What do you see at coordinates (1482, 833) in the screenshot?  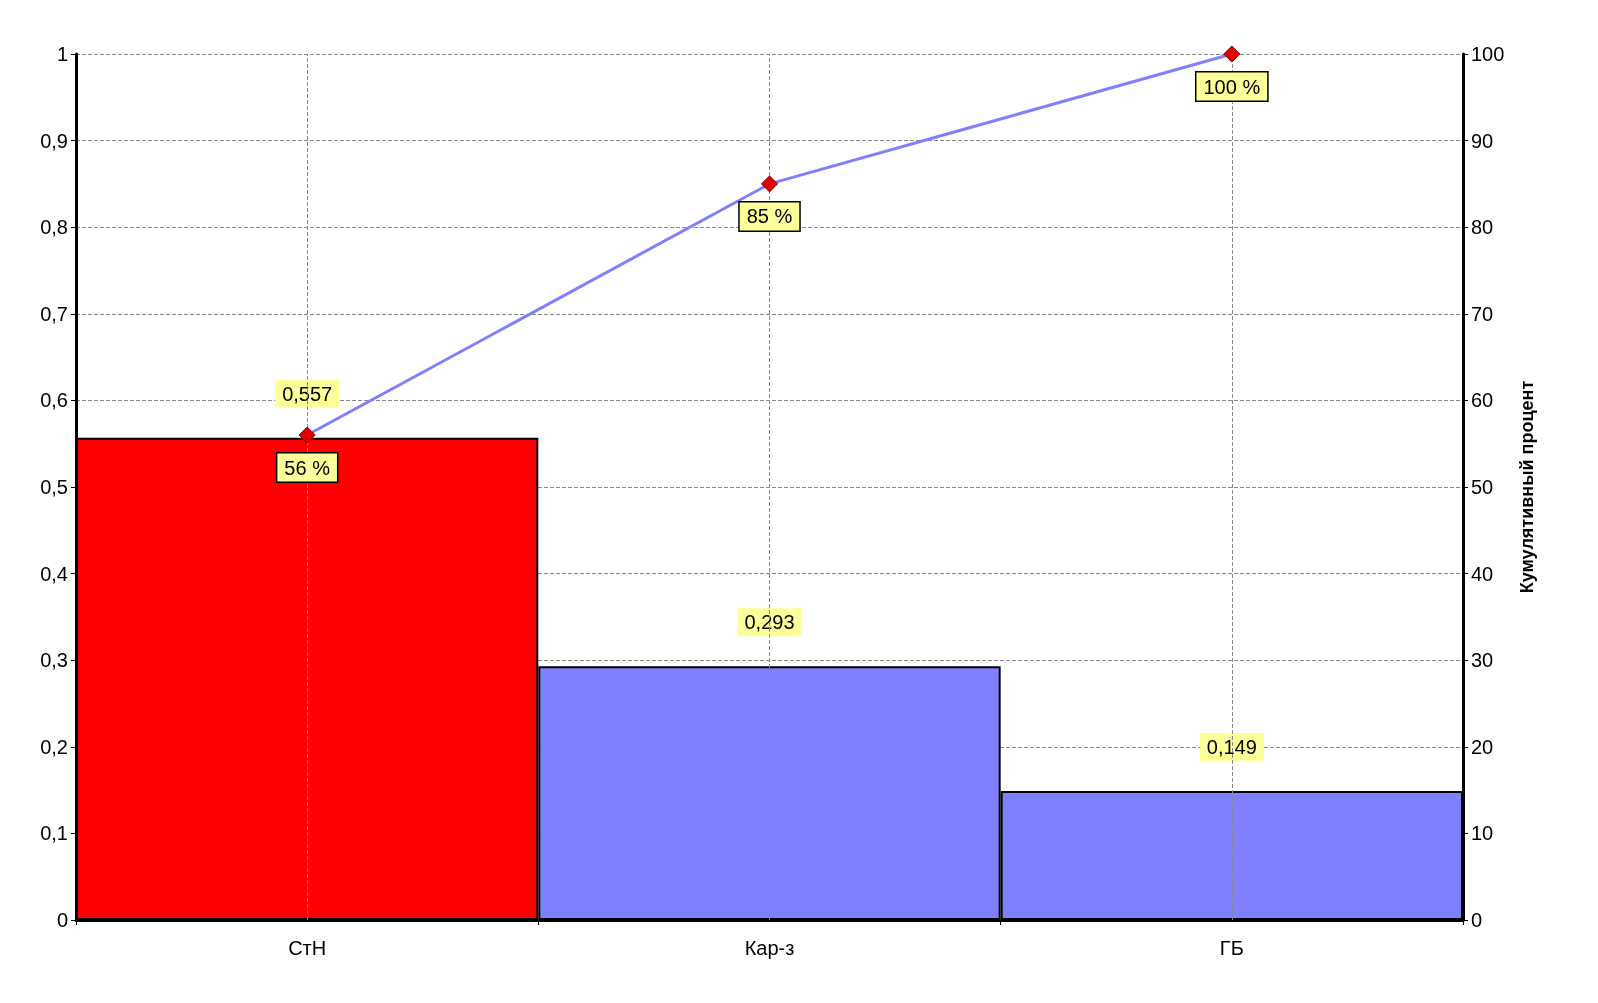 I see `y2-tick-label: 10` at bounding box center [1482, 833].